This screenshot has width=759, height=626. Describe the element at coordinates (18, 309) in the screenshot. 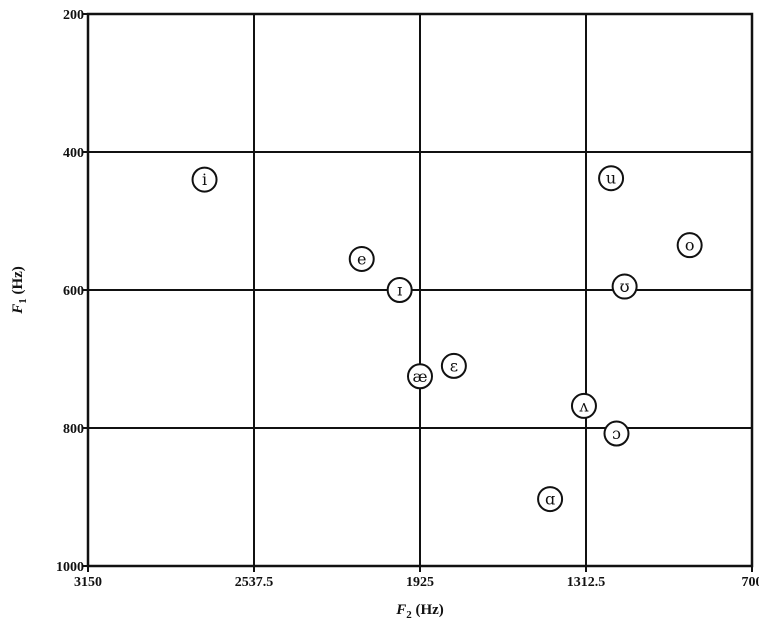

I see `y-axis-label-symbol: F` at that location.